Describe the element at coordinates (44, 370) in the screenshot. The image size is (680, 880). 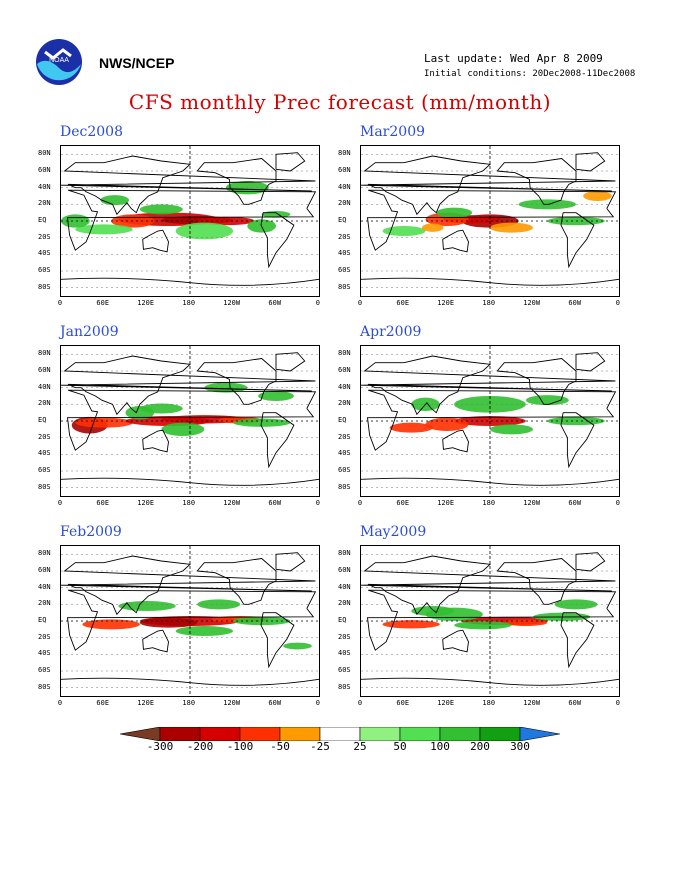
I see `latitude-tick-label: 60N` at that location.